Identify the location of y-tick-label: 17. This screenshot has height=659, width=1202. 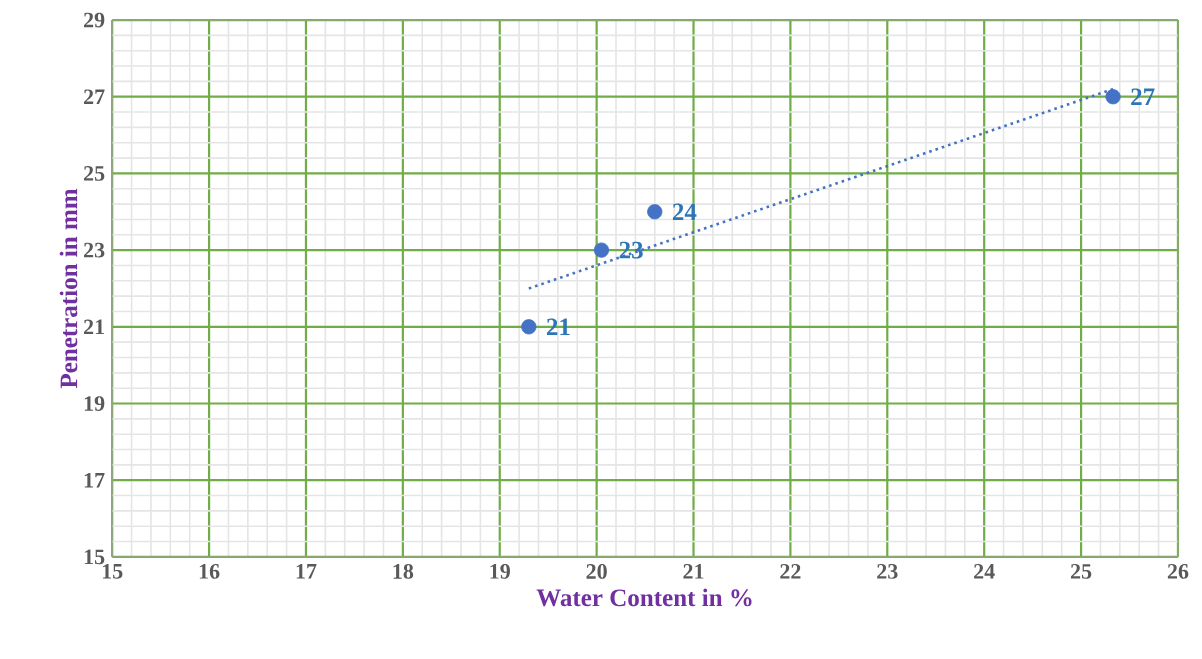
(94, 480).